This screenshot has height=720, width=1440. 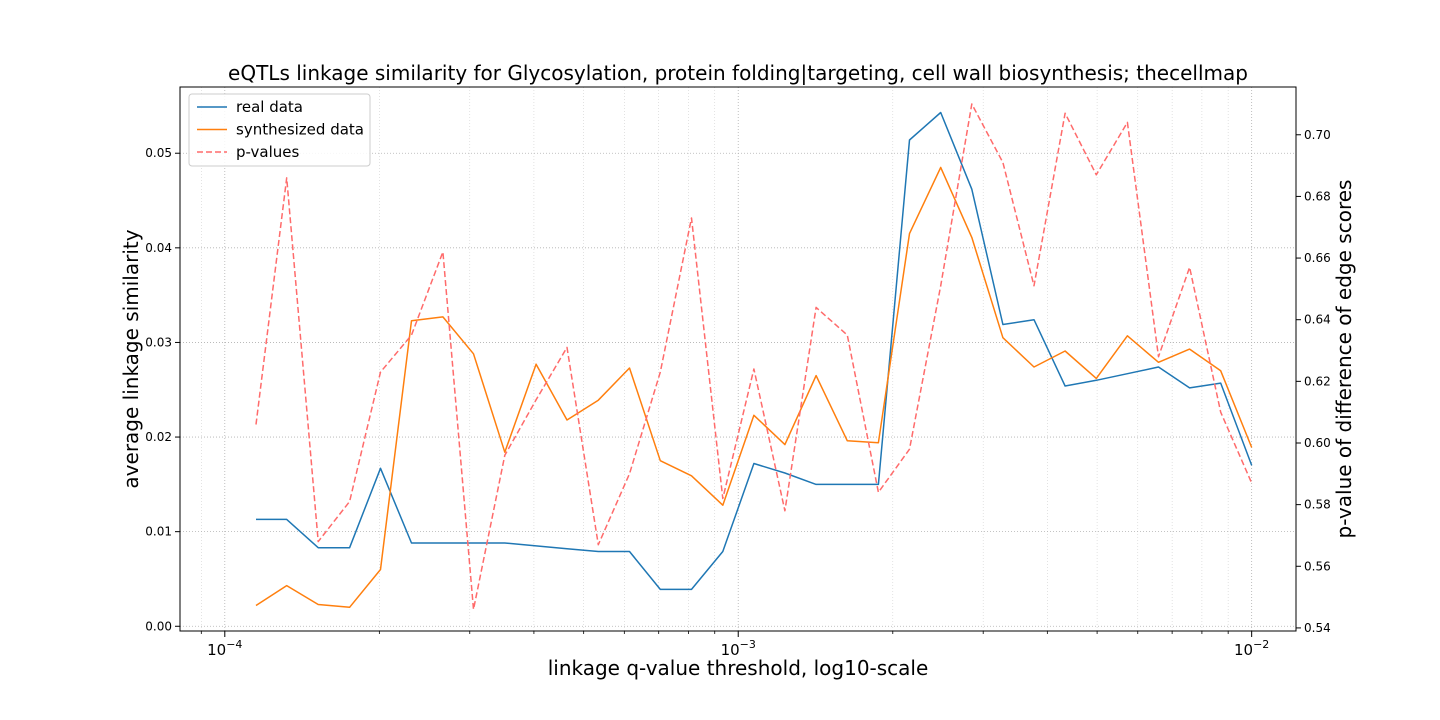 I want to click on y2-tick-label: 0.62, so click(x=1317, y=381).